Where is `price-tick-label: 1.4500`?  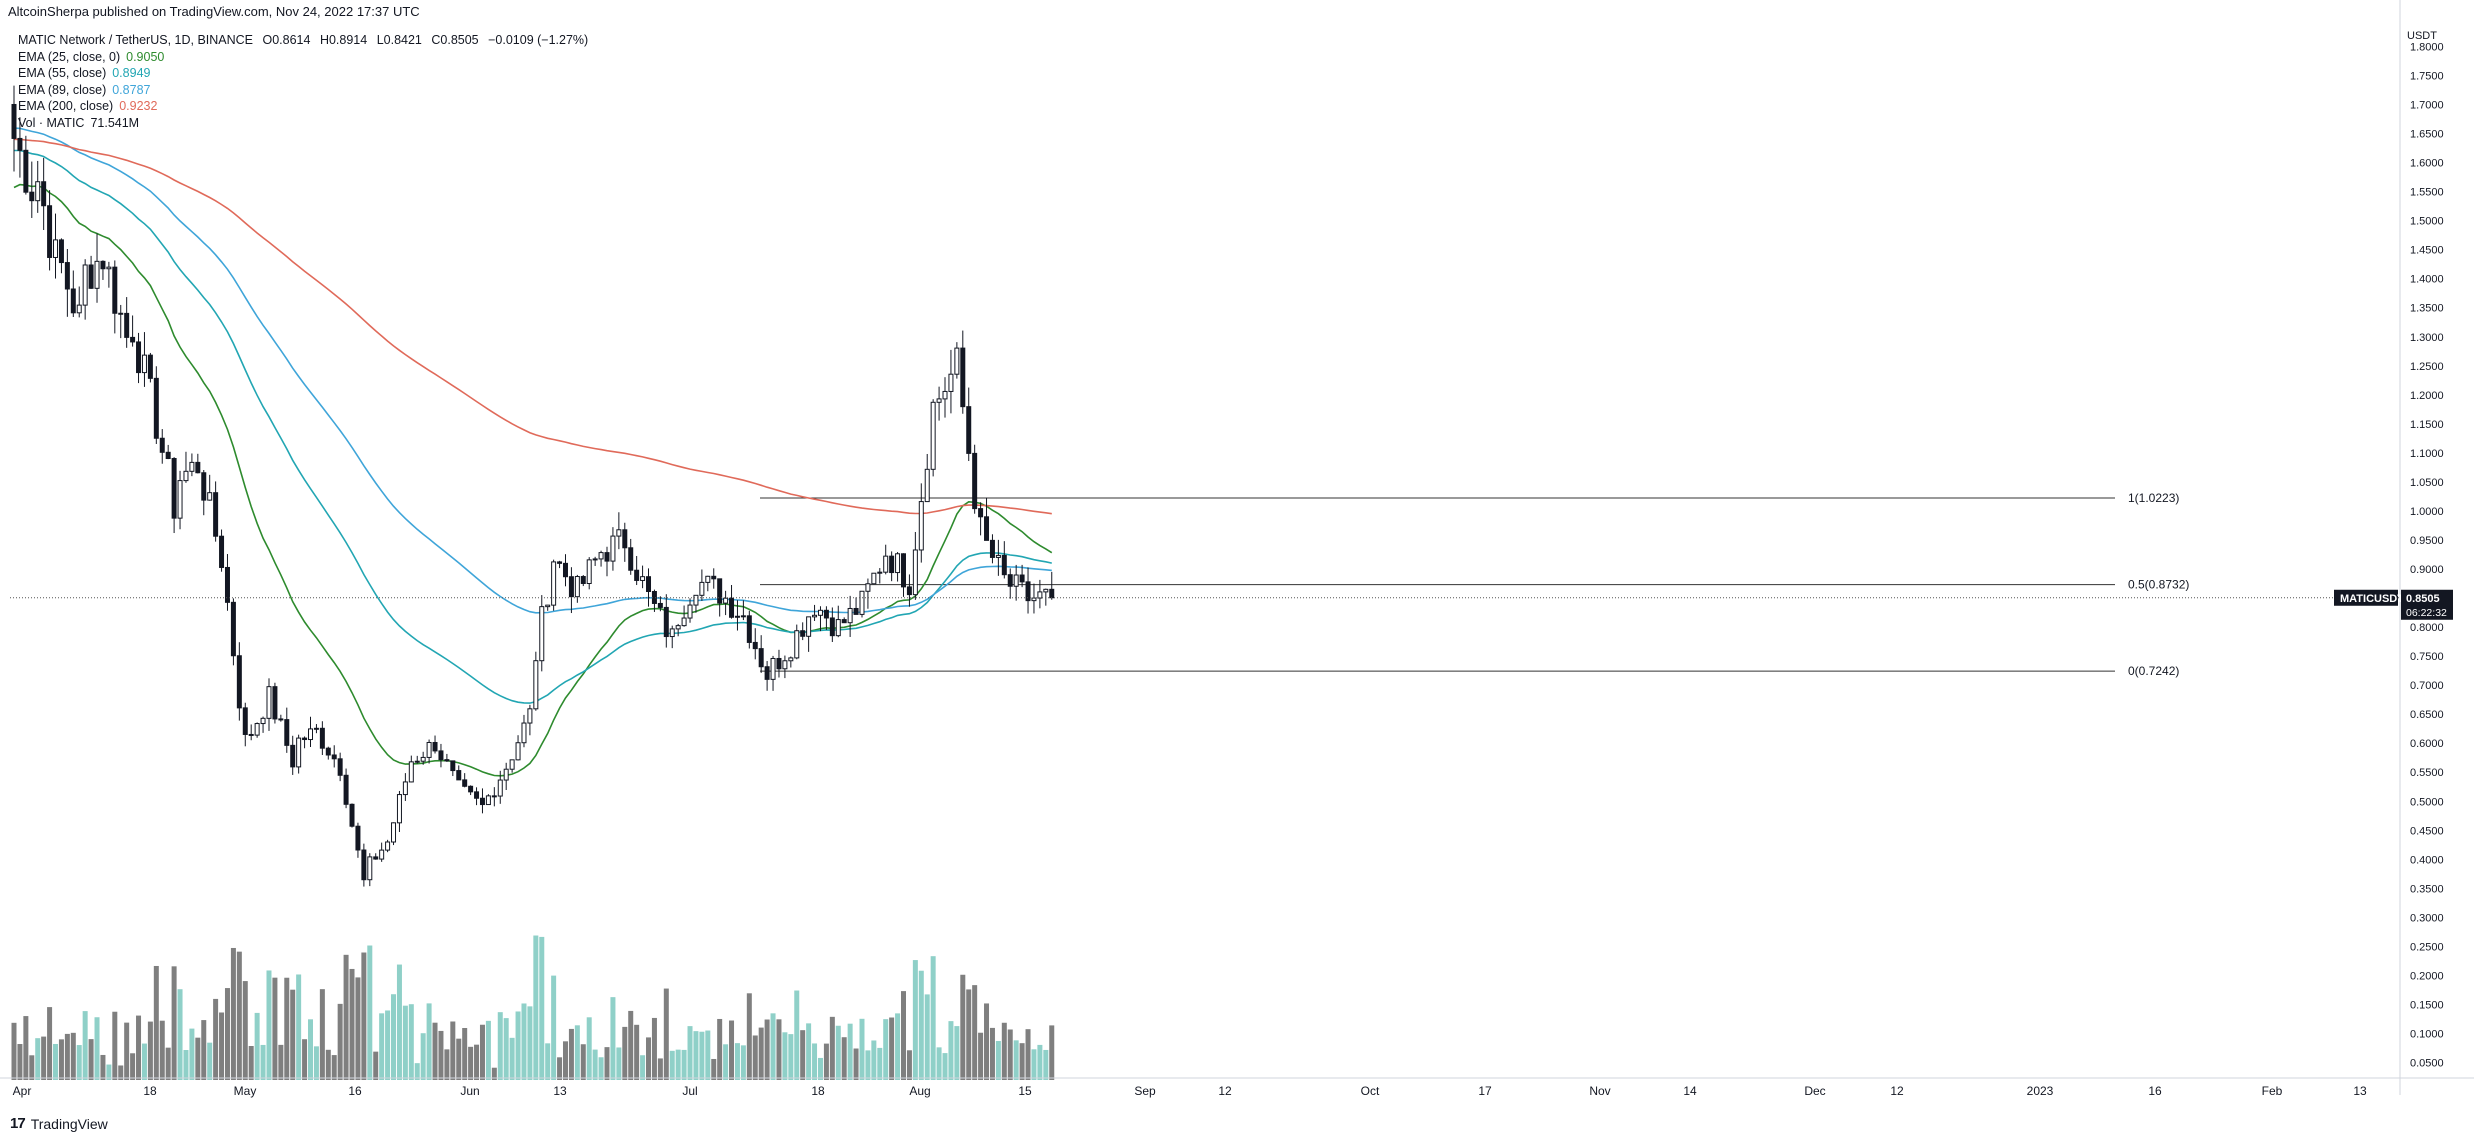 price-tick-label: 1.4500 is located at coordinates (2427, 251).